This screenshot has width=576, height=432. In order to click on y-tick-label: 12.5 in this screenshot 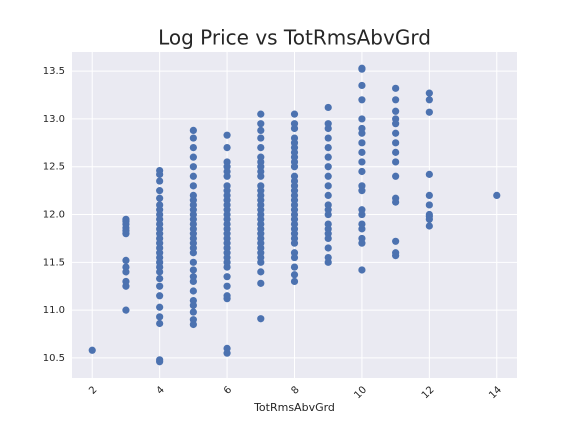, I will do `click(54, 167)`.